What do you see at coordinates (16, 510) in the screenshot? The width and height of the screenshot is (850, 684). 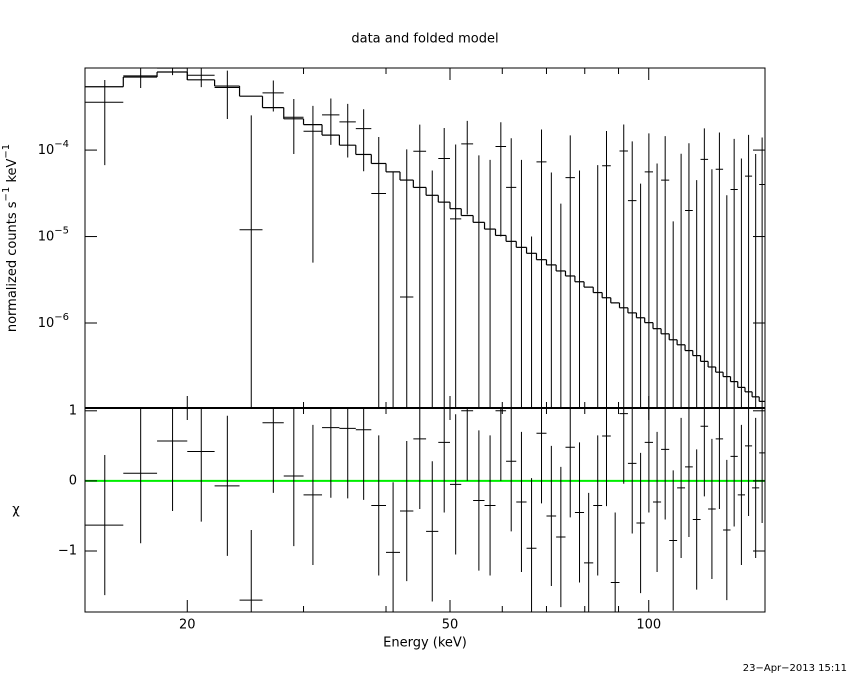 I see `bottom-y-axis-label: χ` at bounding box center [16, 510].